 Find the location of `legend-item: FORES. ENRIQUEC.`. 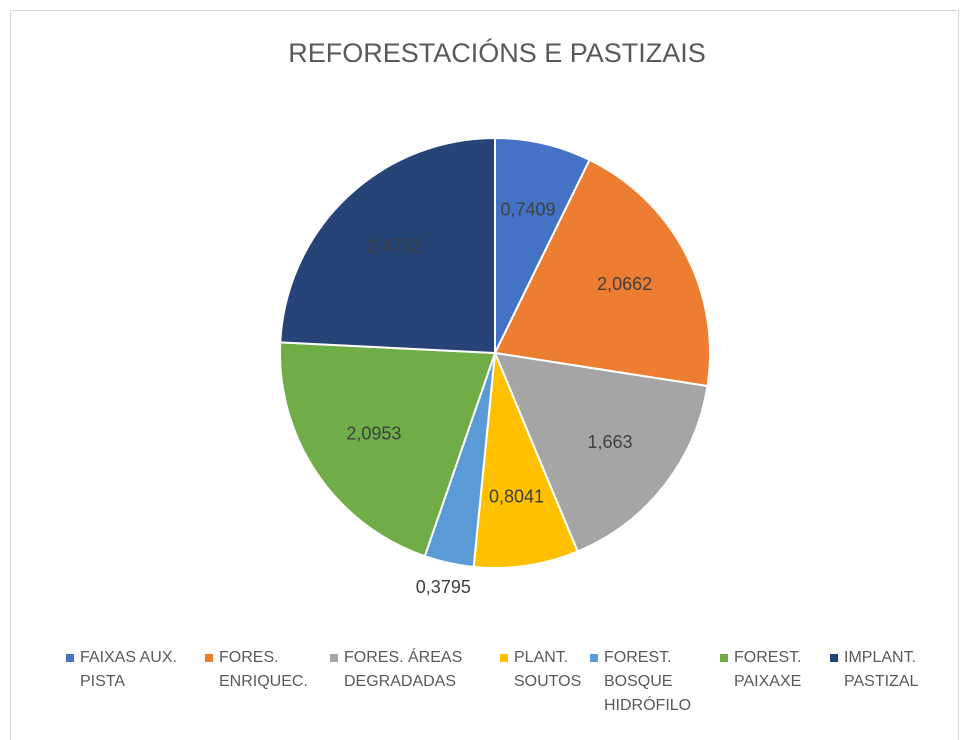

legend-item: FORES. ENRIQUEC. is located at coordinates (267, 682).